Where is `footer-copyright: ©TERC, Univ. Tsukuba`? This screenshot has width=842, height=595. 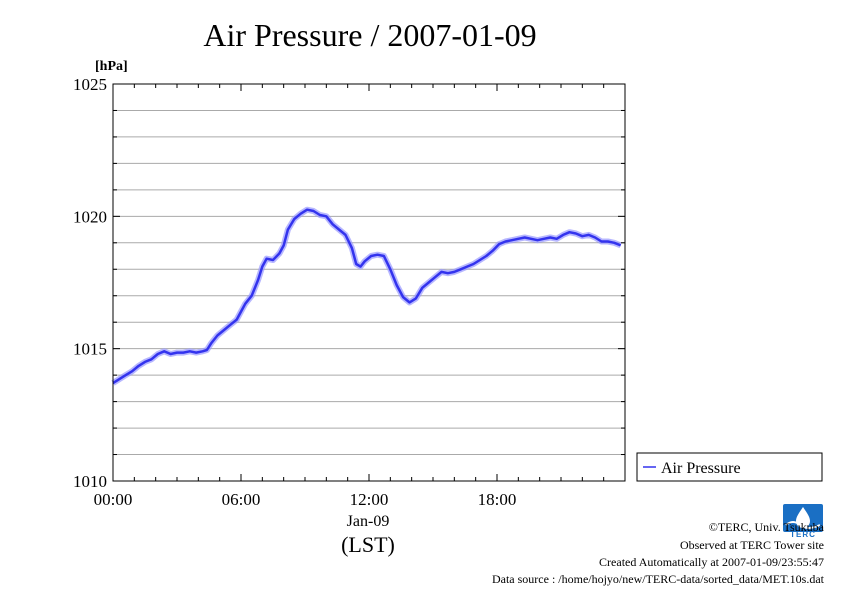 footer-copyright: ©TERC, Univ. Tsukuba is located at coordinates (766, 527).